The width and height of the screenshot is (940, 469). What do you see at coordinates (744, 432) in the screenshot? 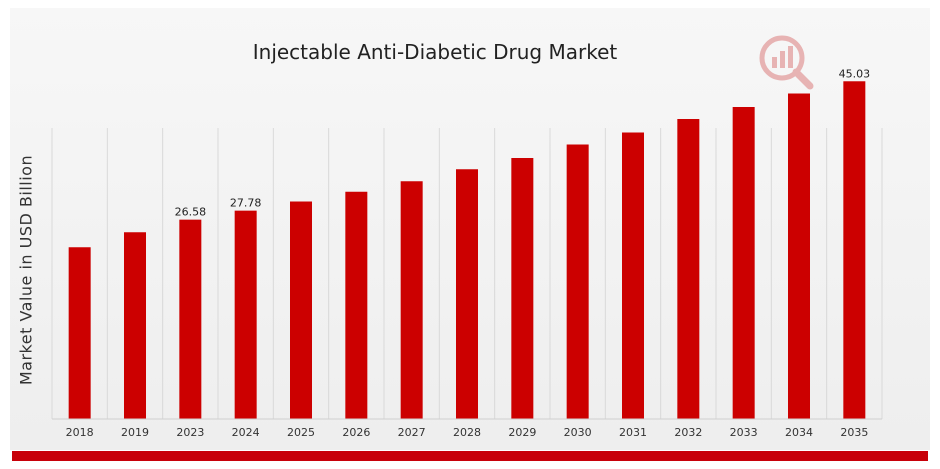
I see `x-tick-label: 2033` at bounding box center [744, 432].